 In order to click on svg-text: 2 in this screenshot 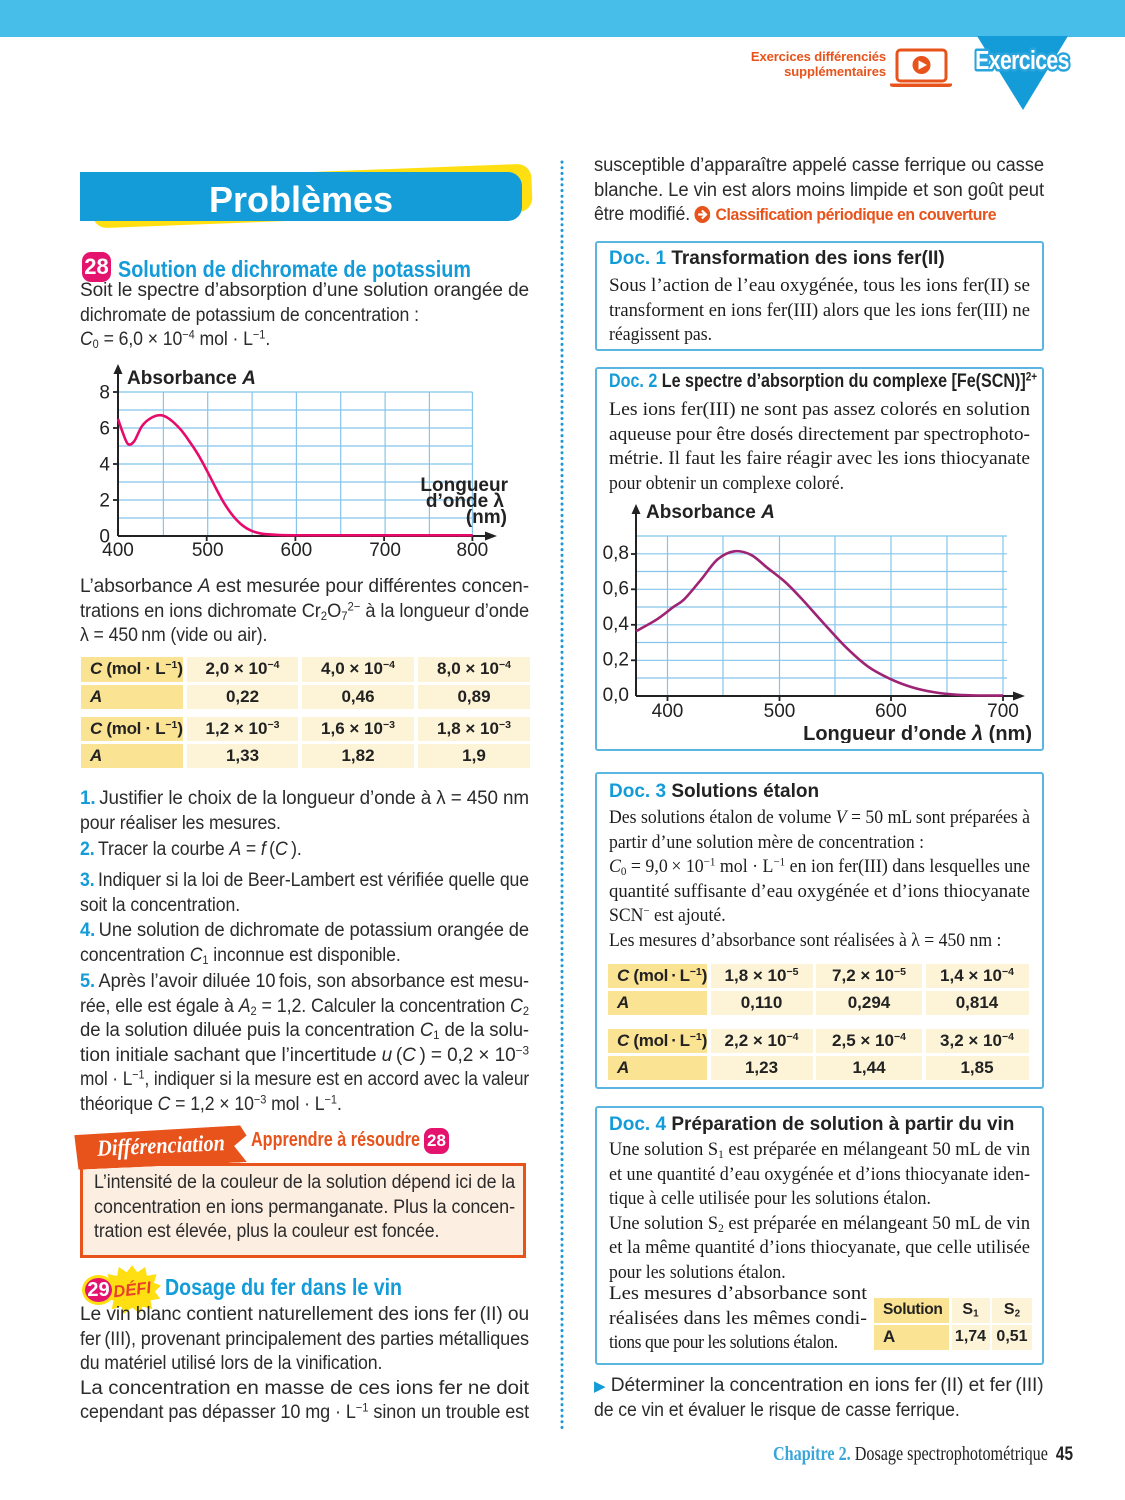, I will do `click(104, 501)`.